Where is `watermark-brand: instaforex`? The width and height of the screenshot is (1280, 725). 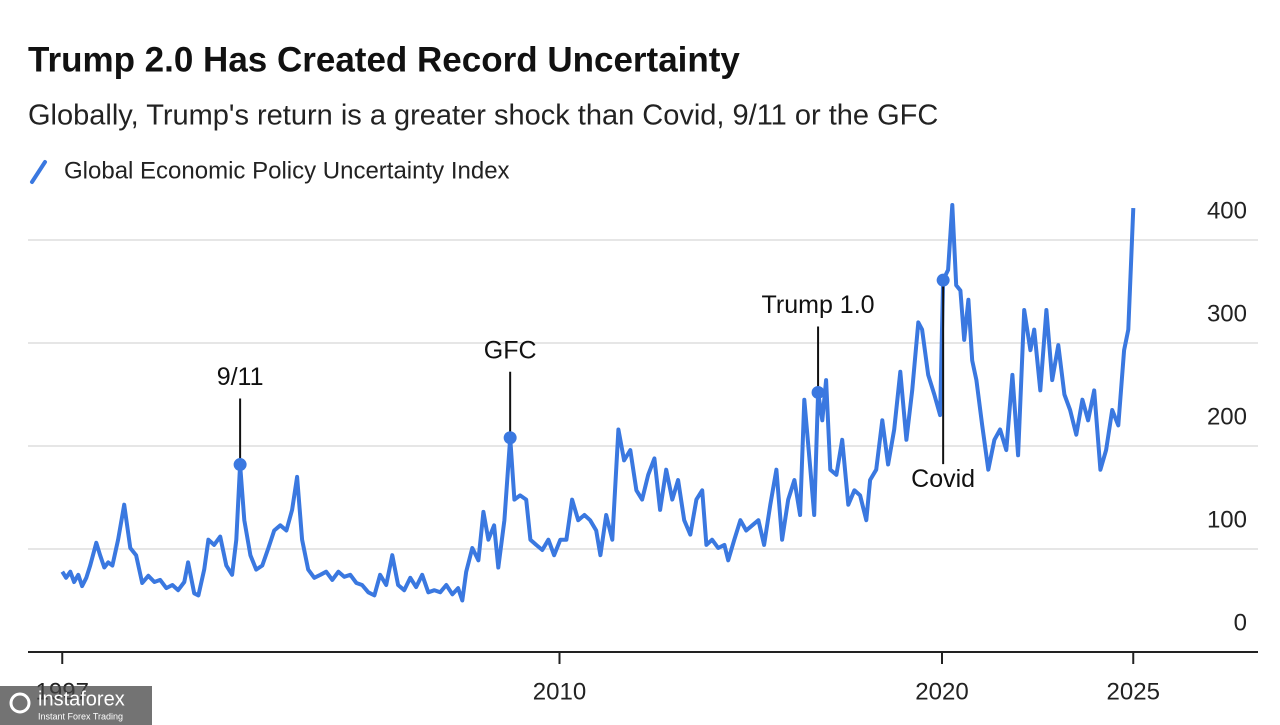
watermark-brand: instaforex is located at coordinates (81, 699).